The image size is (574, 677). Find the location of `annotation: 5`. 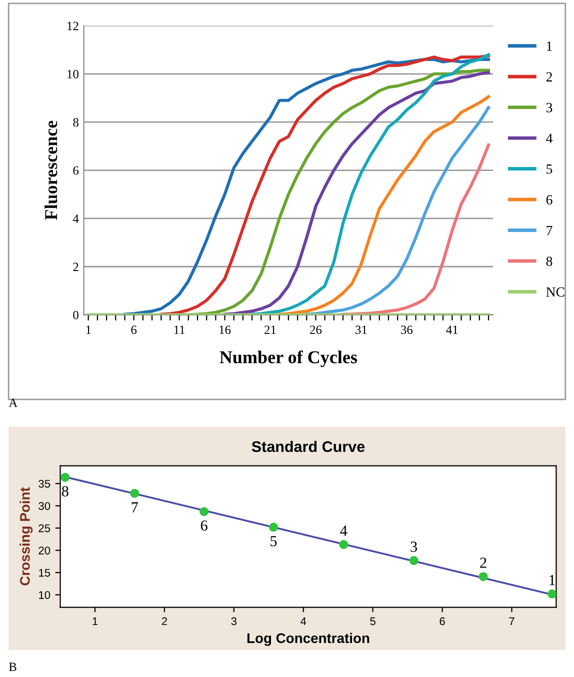

annotation: 5 is located at coordinates (273, 541).